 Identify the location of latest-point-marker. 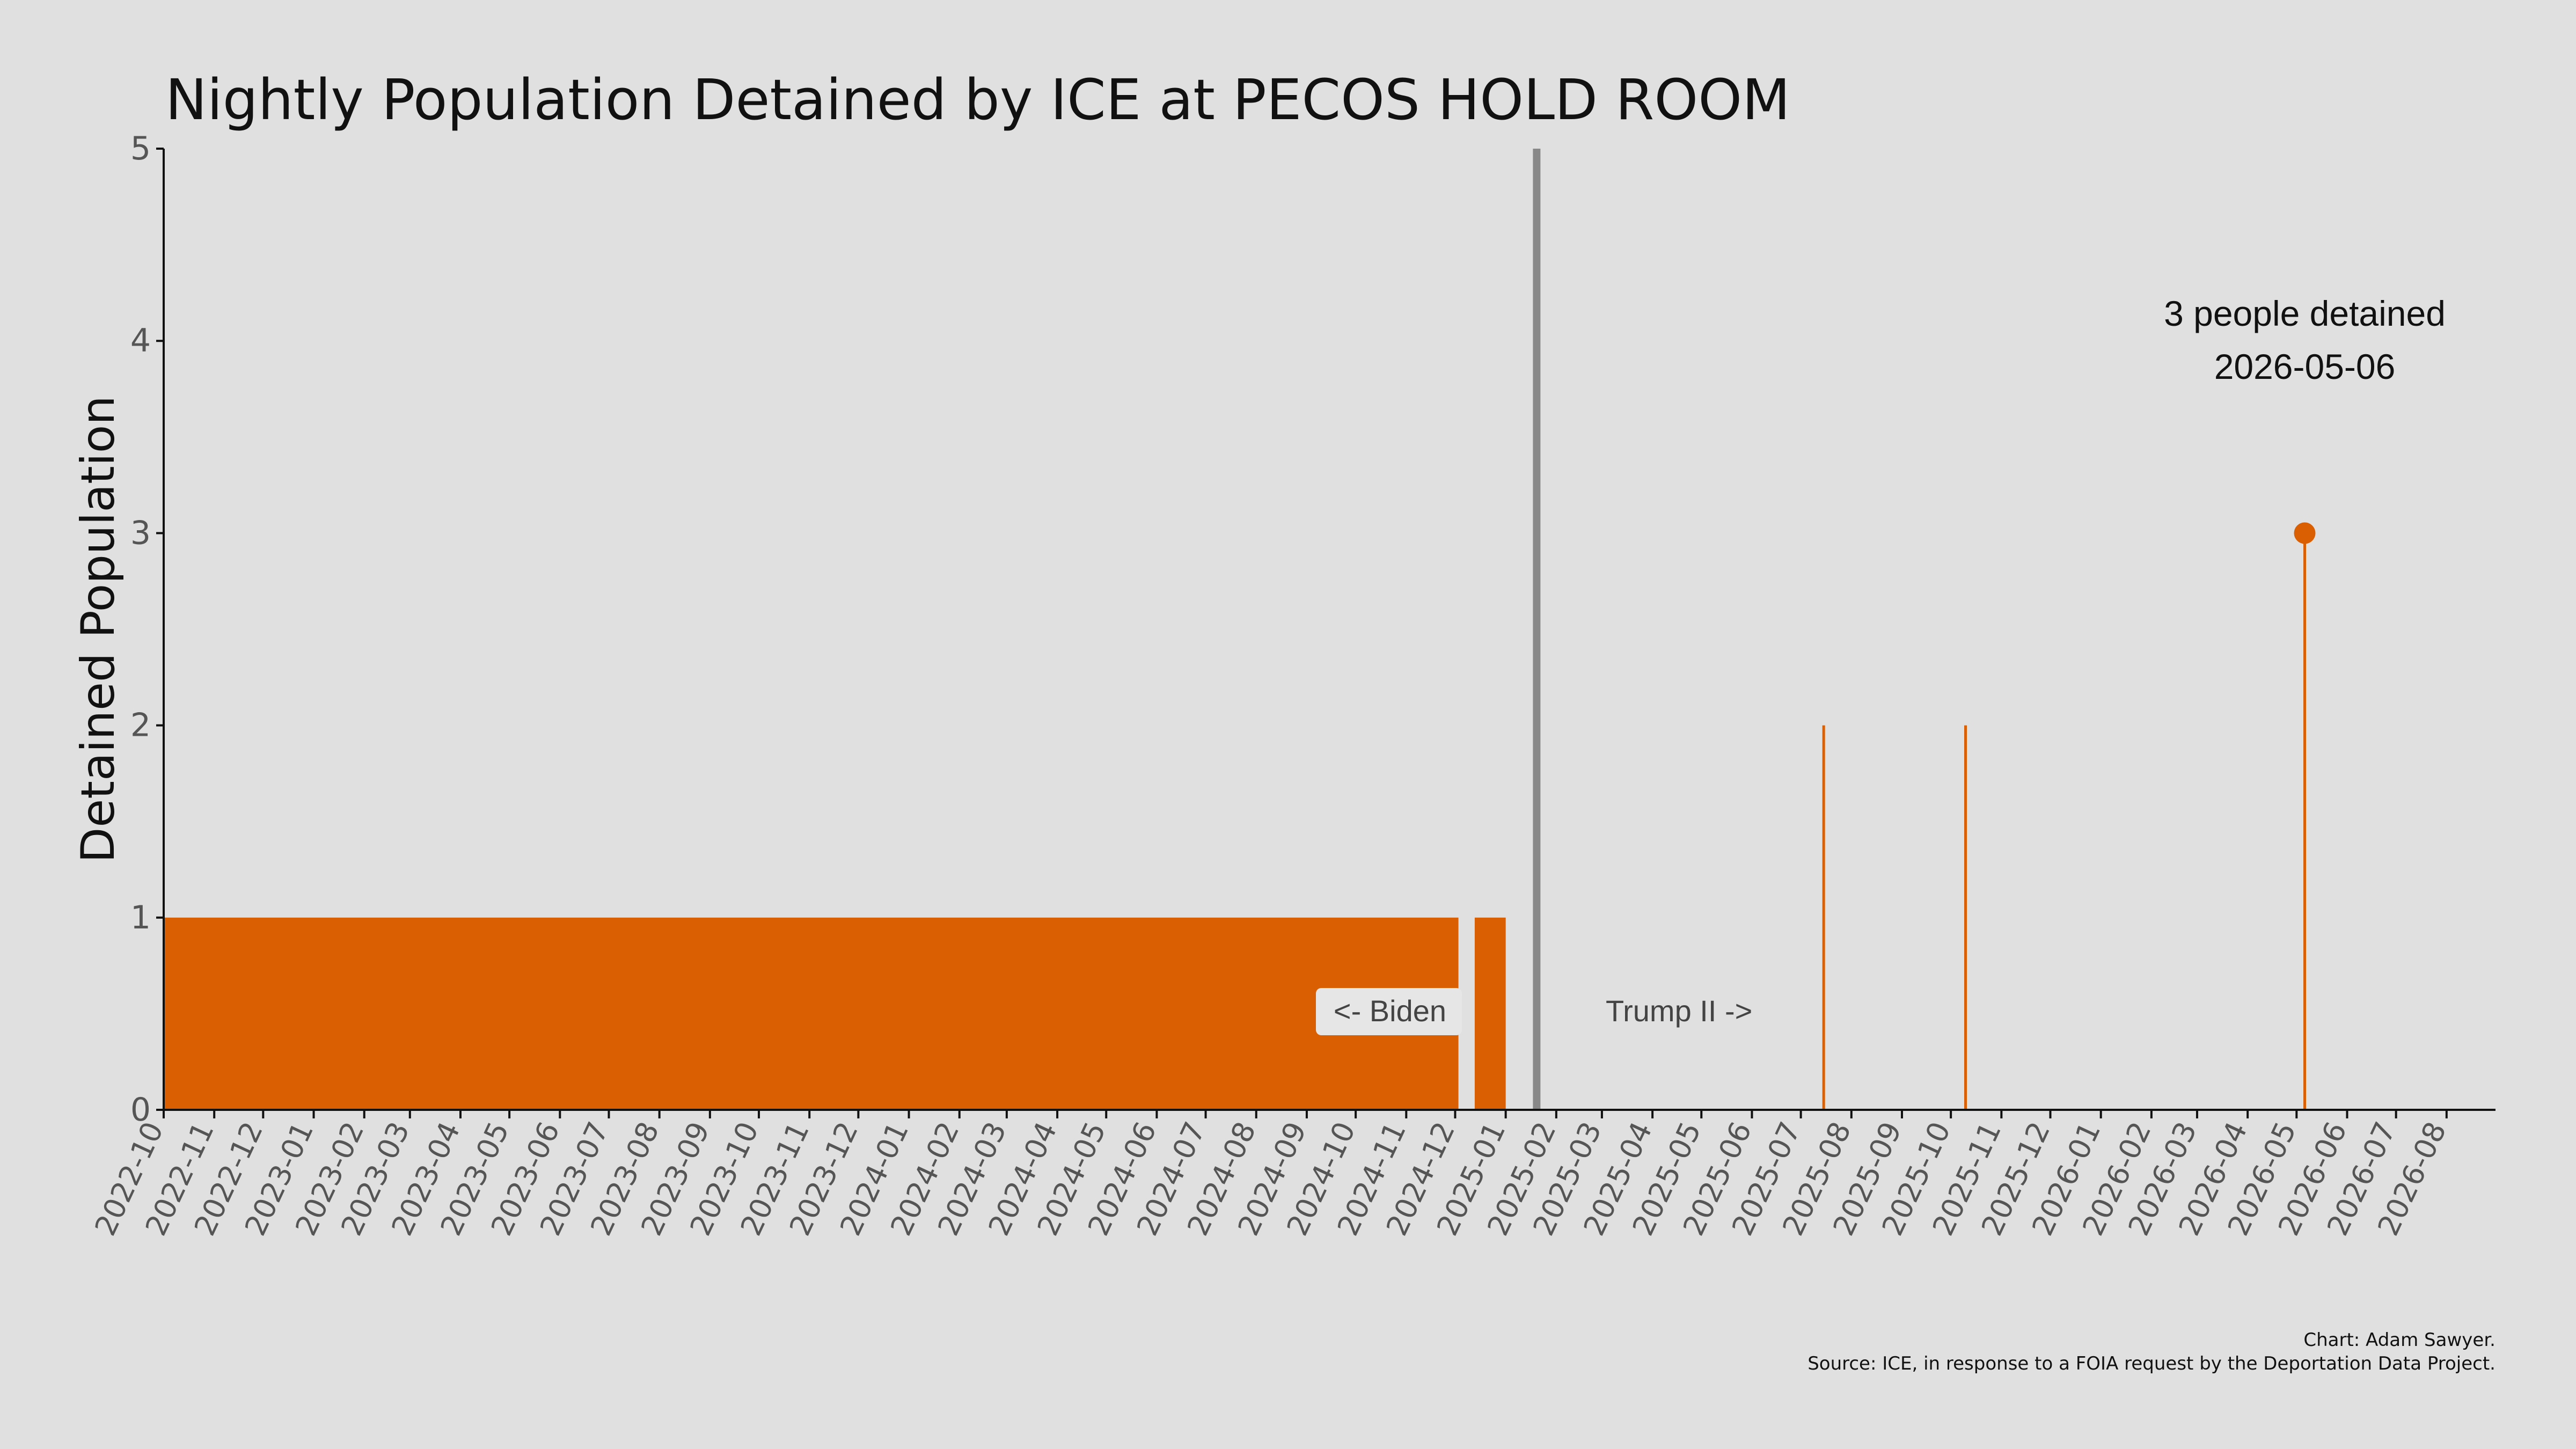
(2305, 533).